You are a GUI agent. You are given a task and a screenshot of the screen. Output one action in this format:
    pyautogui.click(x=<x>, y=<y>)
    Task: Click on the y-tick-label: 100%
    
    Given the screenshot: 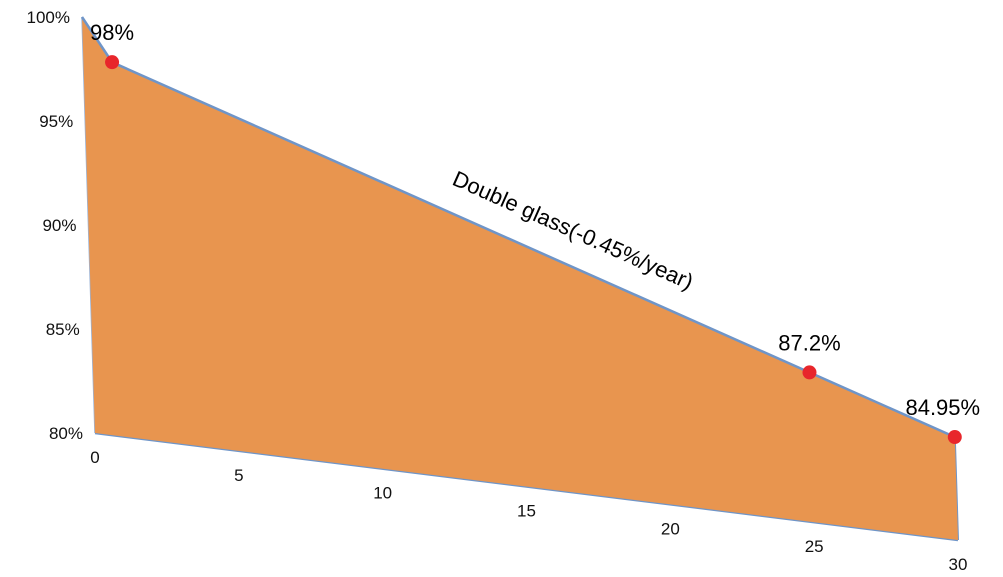 What is the action you would take?
    pyautogui.click(x=48, y=17)
    